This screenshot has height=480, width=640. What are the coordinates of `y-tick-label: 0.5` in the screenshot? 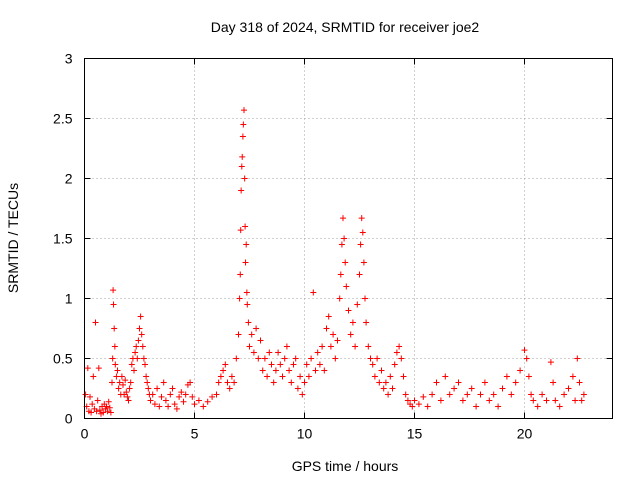 It's located at (63, 359).